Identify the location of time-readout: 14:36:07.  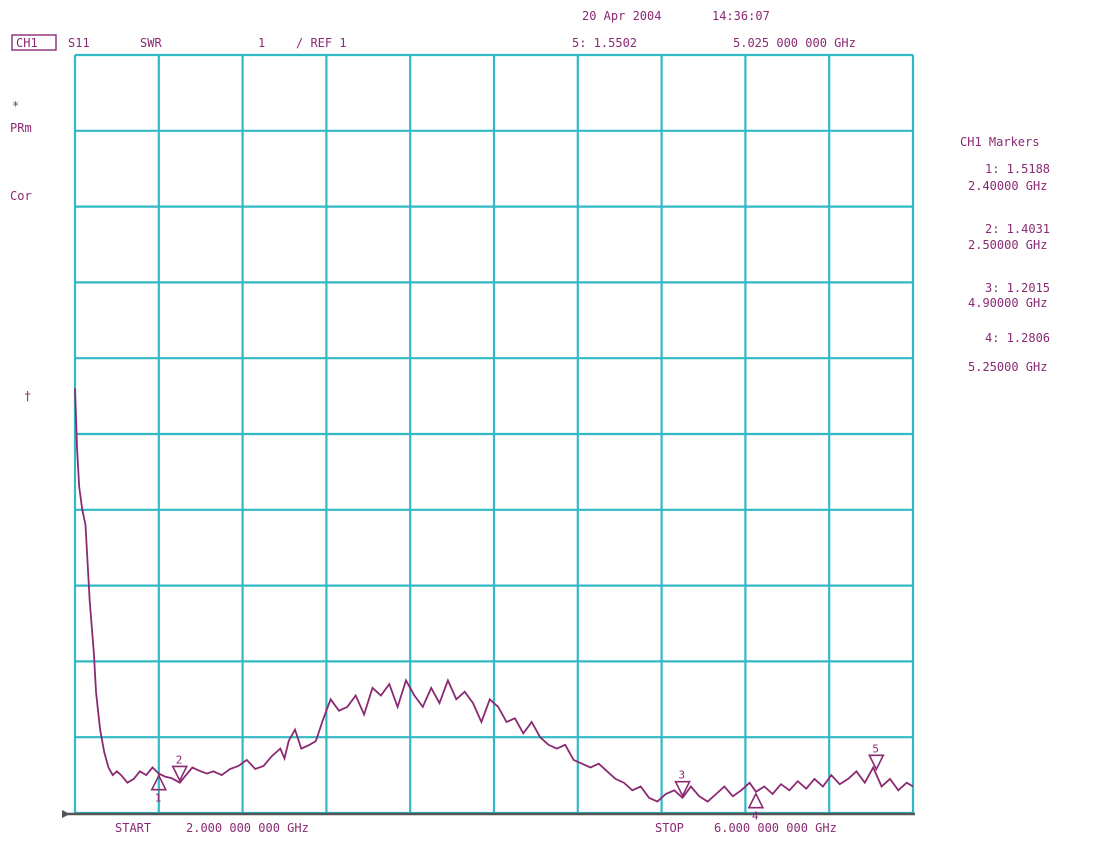
(741, 16).